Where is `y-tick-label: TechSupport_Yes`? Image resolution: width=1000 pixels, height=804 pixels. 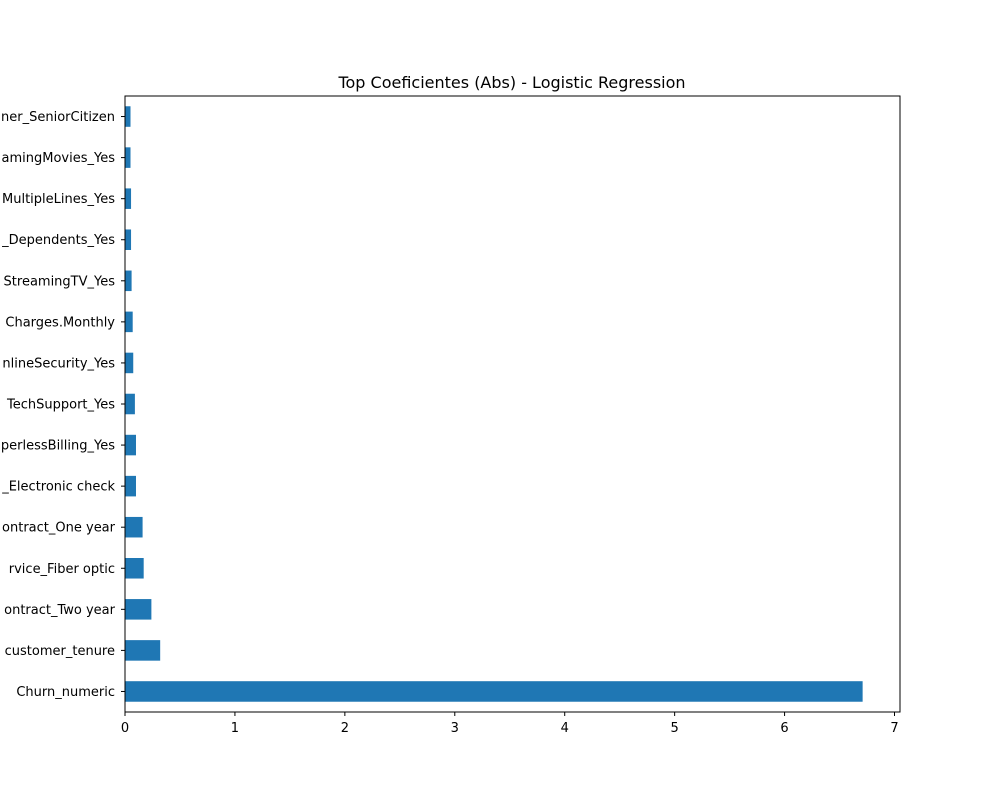
y-tick-label: TechSupport_Yes is located at coordinates (60, 405).